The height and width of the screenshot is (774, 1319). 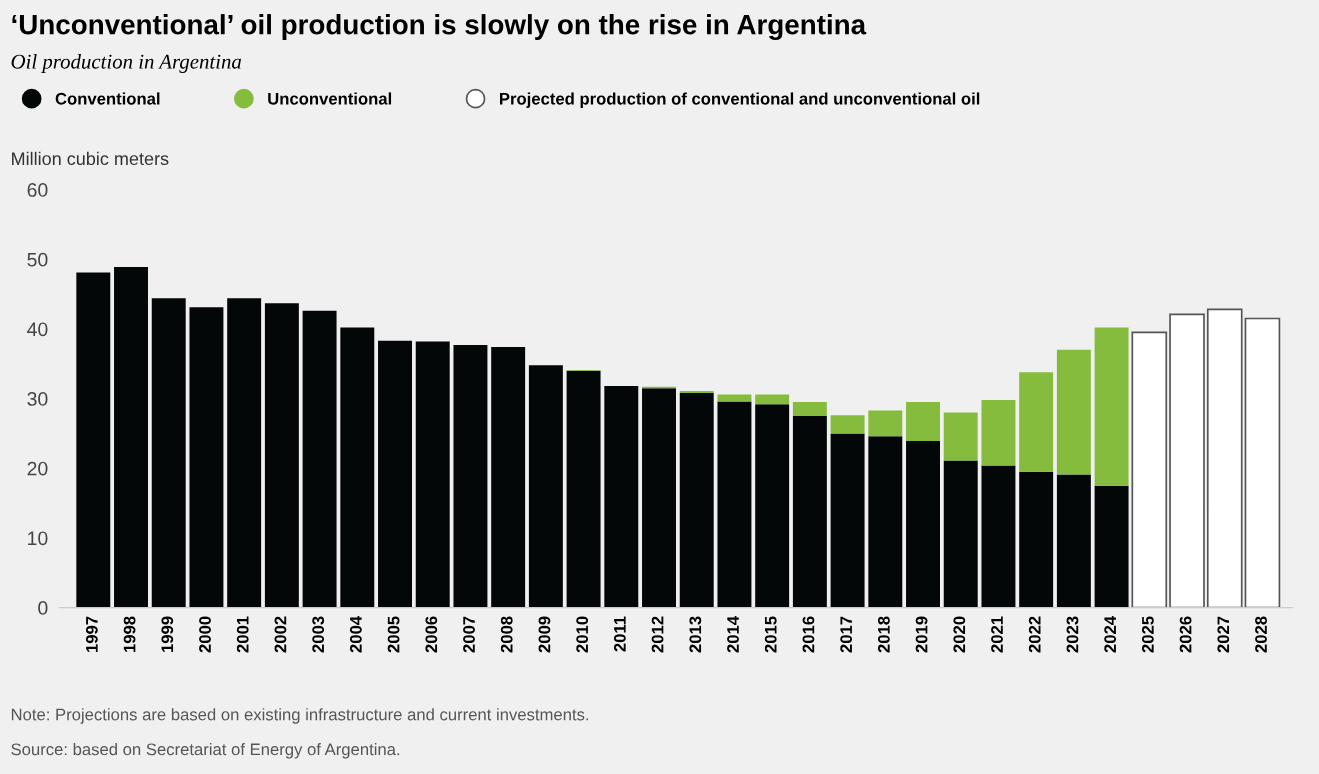 I want to click on x-tick-label: 2012, so click(x=657, y=634).